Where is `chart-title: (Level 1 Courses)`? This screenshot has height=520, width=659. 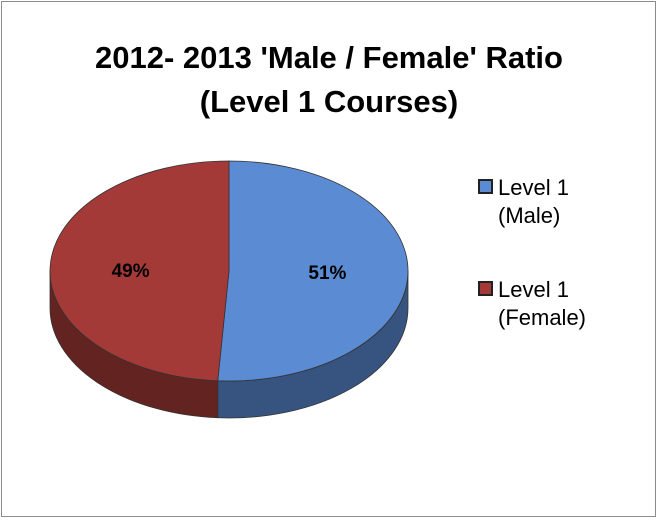 chart-title: (Level 1 Courses) is located at coordinates (329, 101).